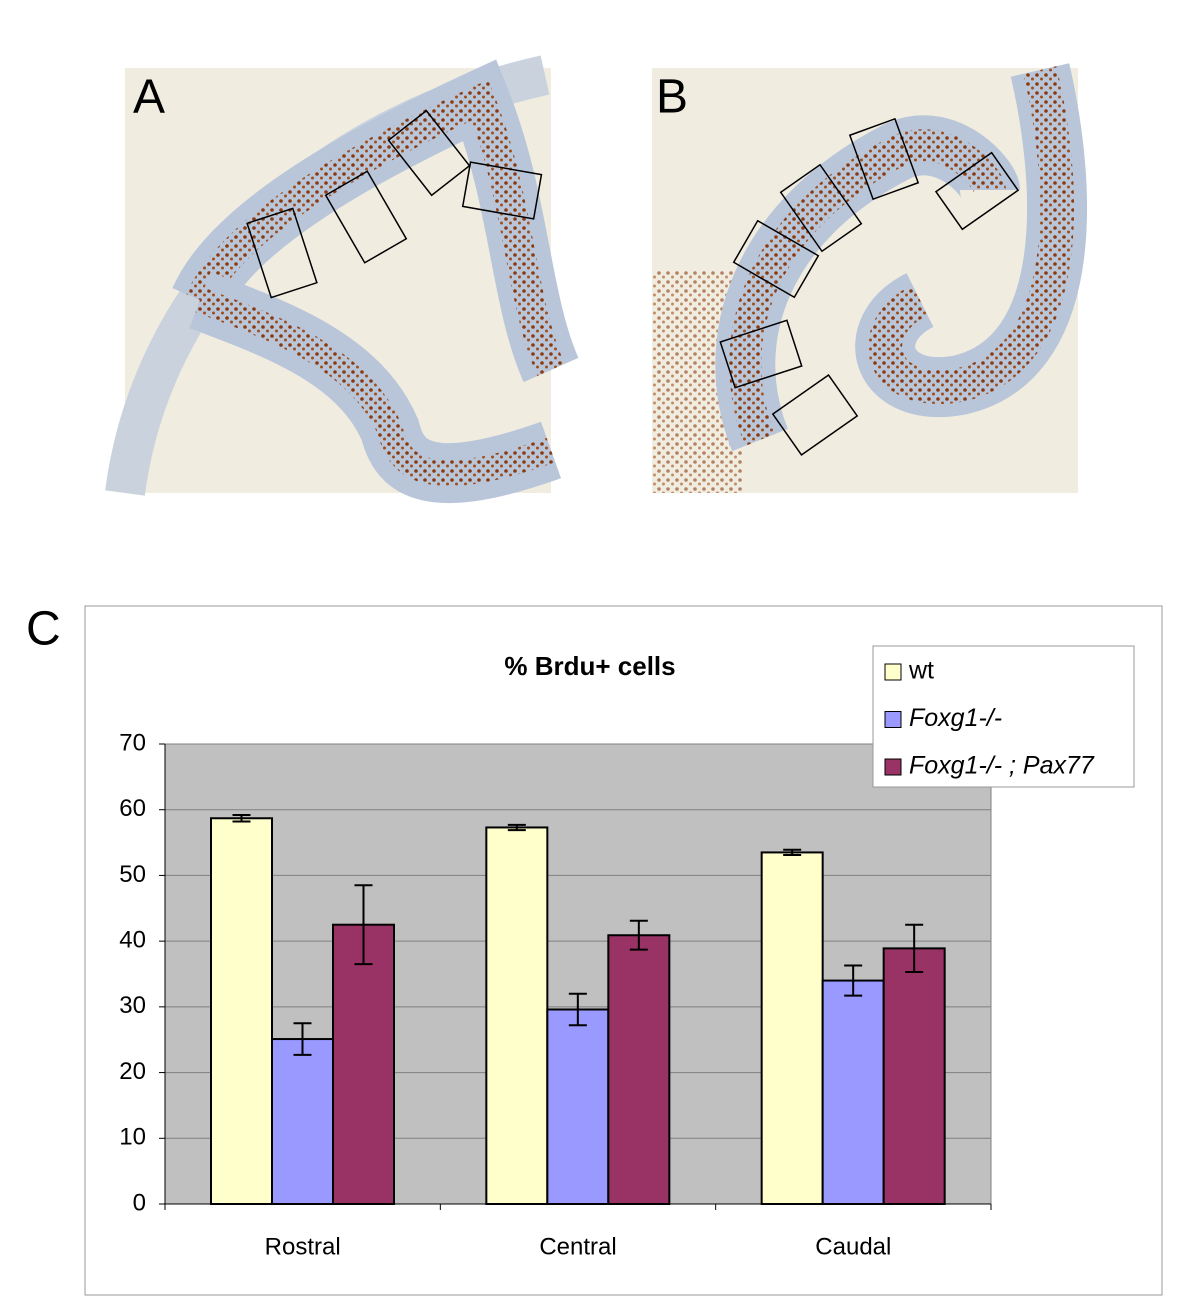 The width and height of the screenshot is (1200, 1302). I want to click on y-tick-label: 50, so click(132, 874).